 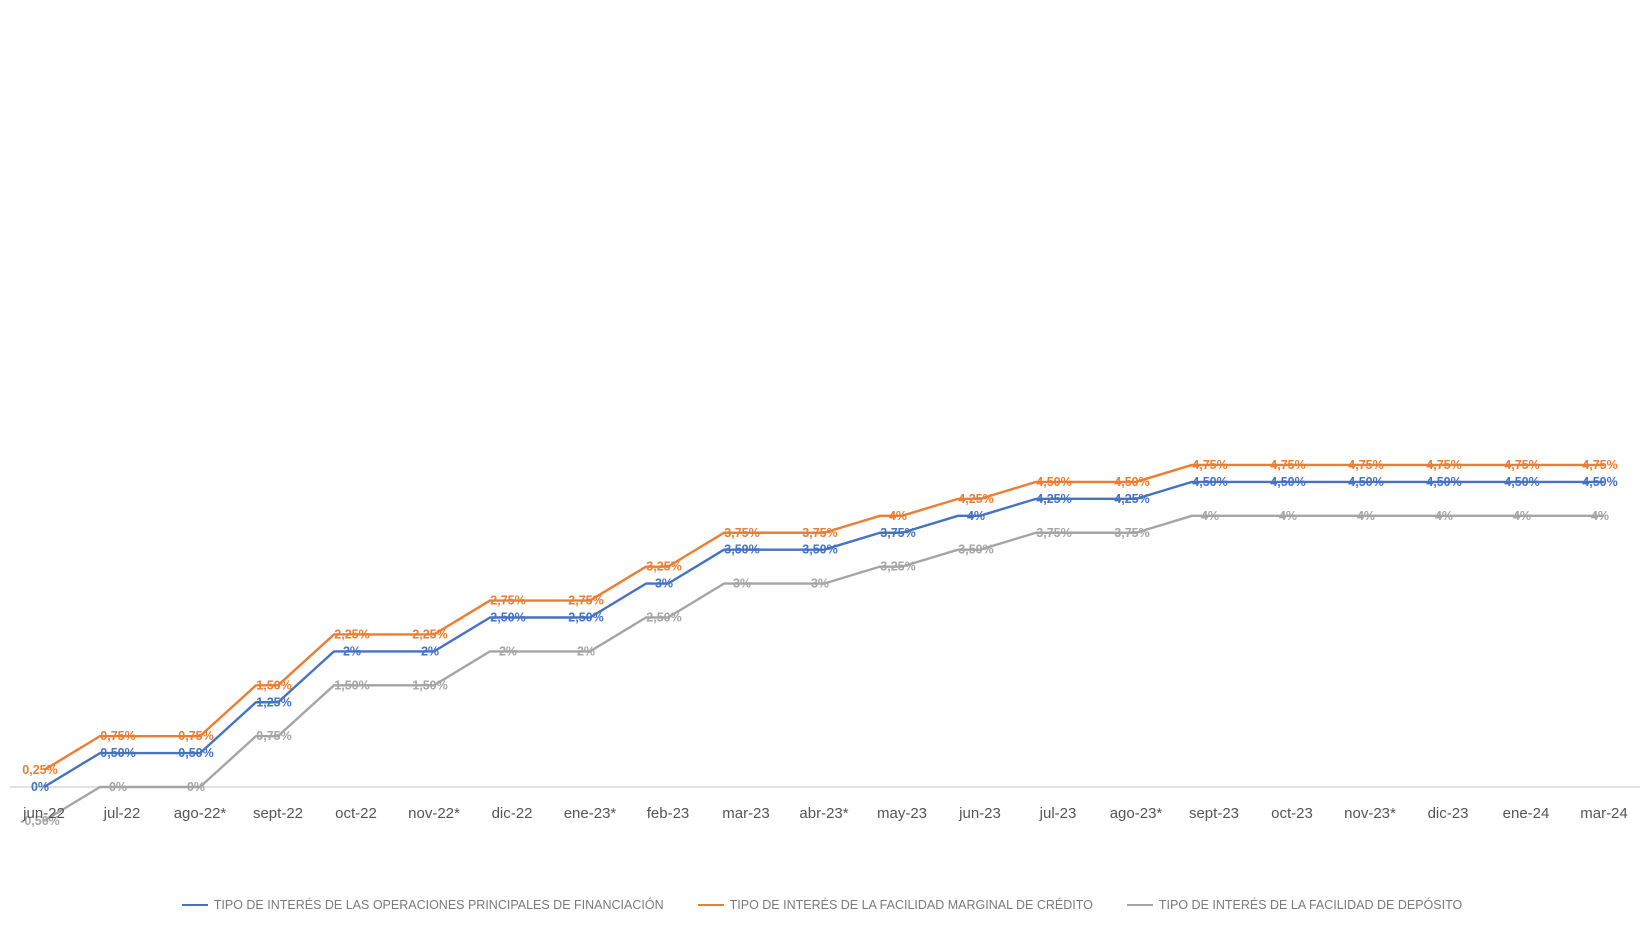 I want to click on data-label-credito: 4%, so click(x=898, y=516).